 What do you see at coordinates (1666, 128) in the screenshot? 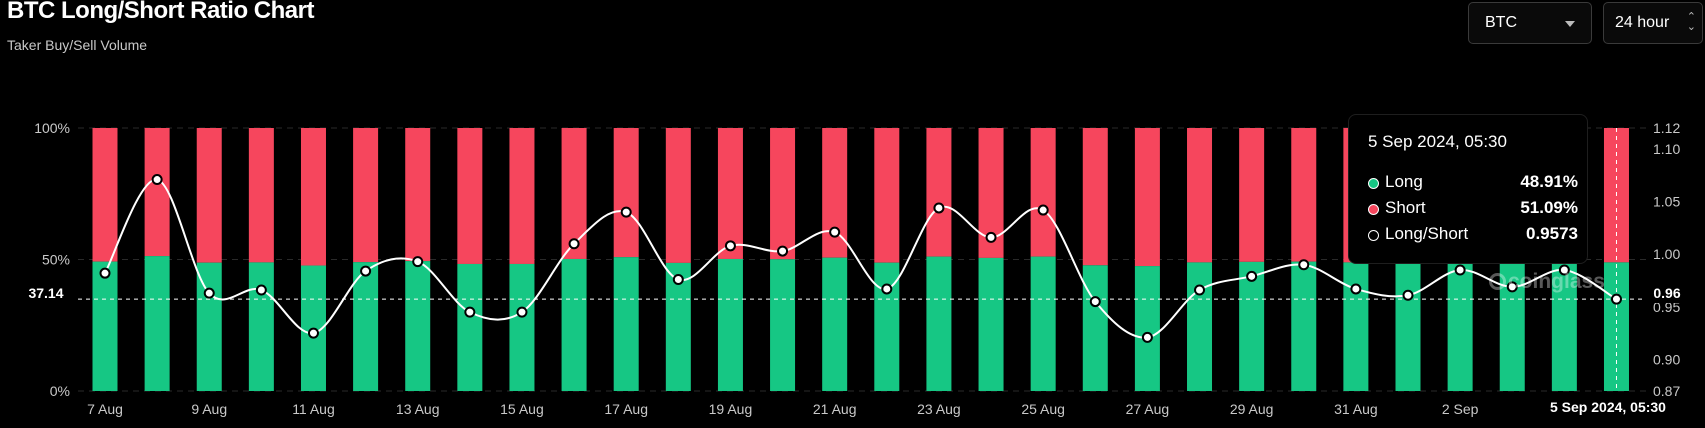
I see `y-right-tick-label: 1.12` at bounding box center [1666, 128].